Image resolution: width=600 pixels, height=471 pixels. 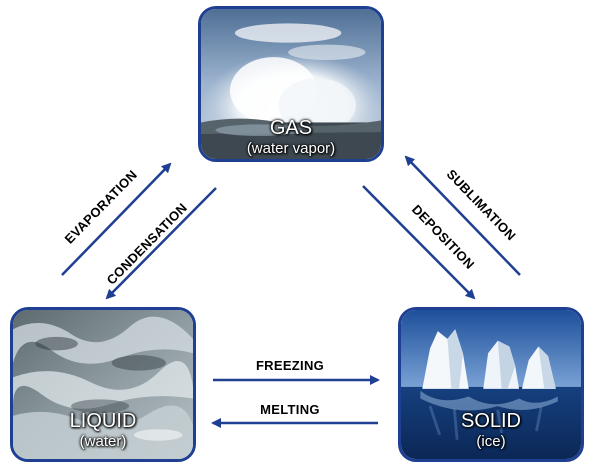 I want to click on sublimation-label: SUBLIMATION, so click(x=481, y=204).